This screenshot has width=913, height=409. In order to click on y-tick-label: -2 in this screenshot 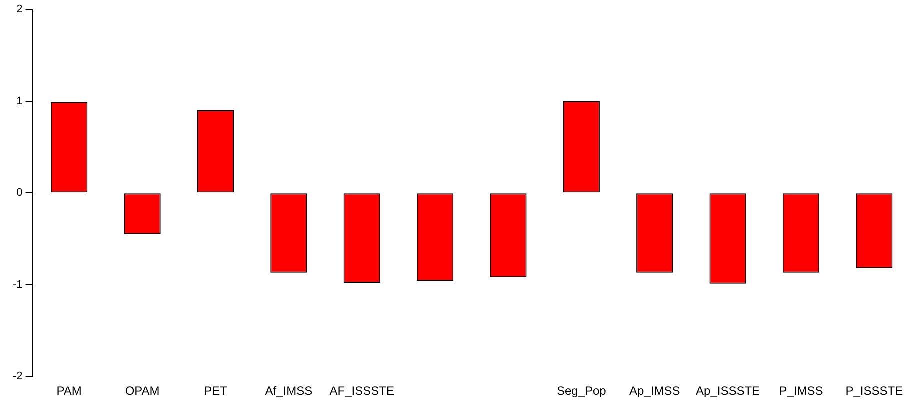, I will do `click(18, 376)`.